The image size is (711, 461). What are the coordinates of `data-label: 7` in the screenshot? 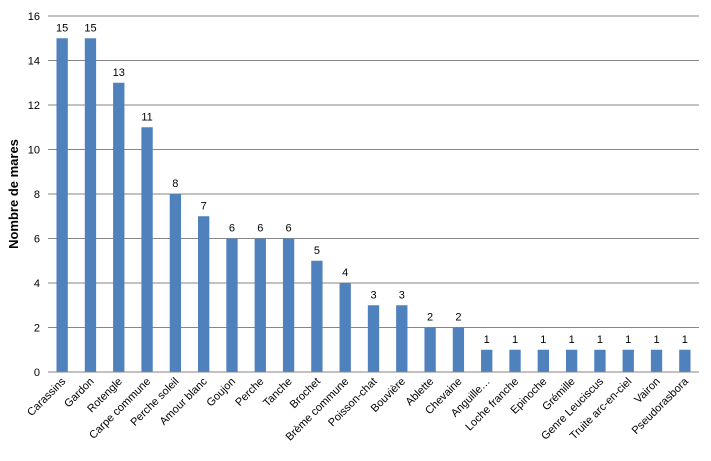 It's located at (204, 206).